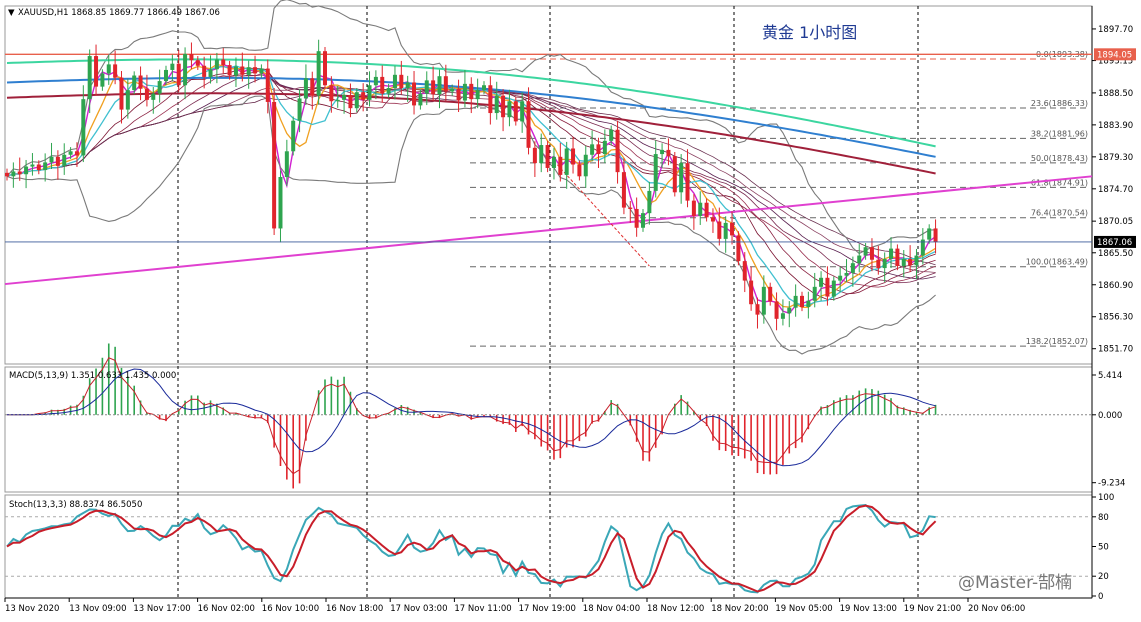 The width and height of the screenshot is (1141, 622). I want to click on stoch-d-line, so click(471, 548).